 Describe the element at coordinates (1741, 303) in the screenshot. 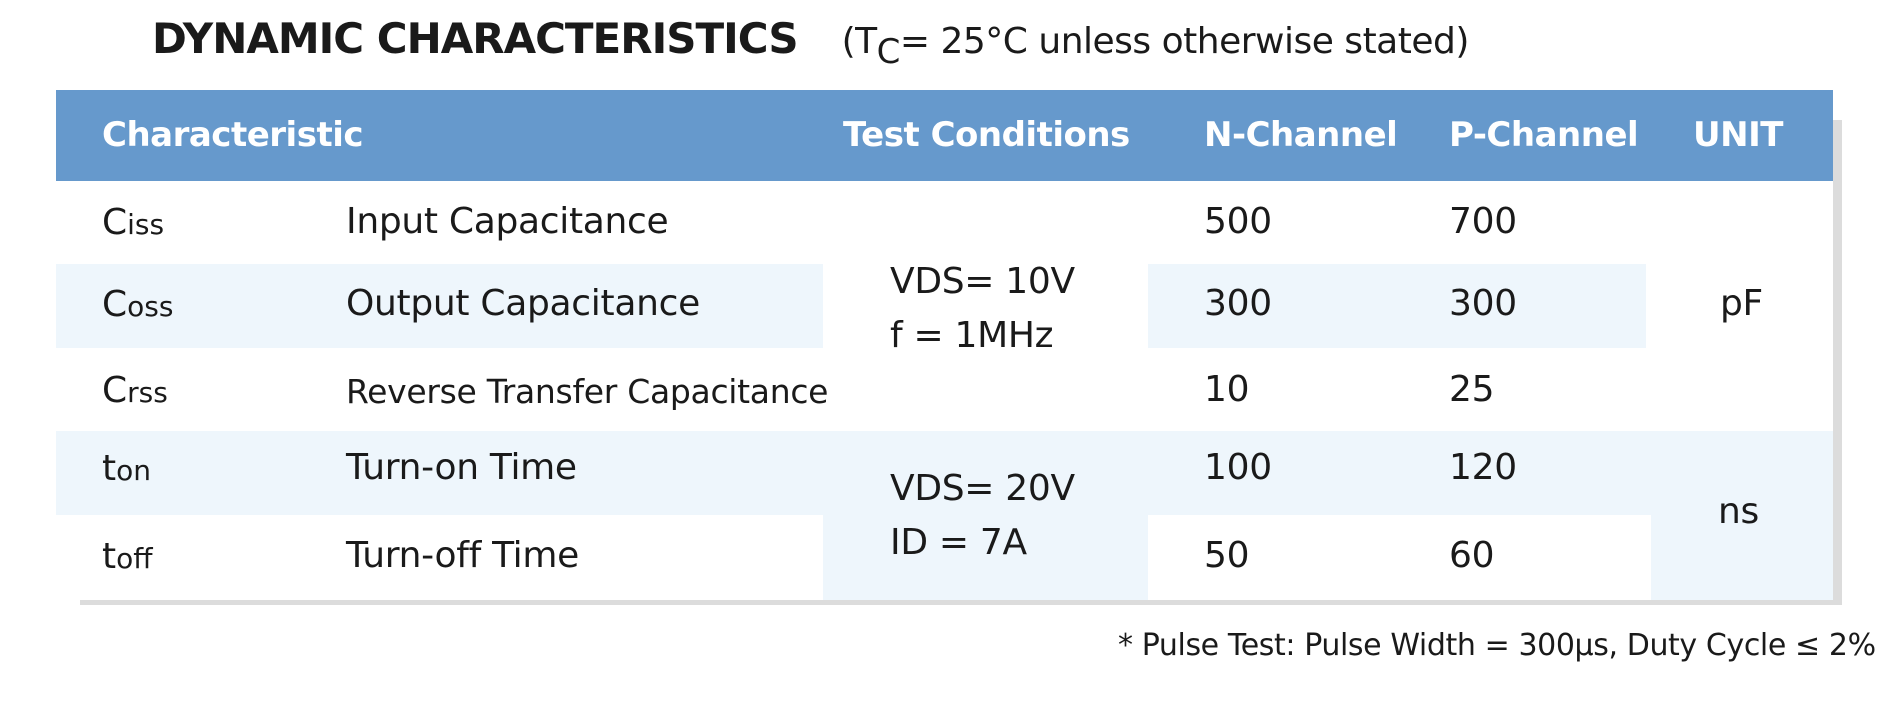

I see `unit-capacitance: pF` at that location.